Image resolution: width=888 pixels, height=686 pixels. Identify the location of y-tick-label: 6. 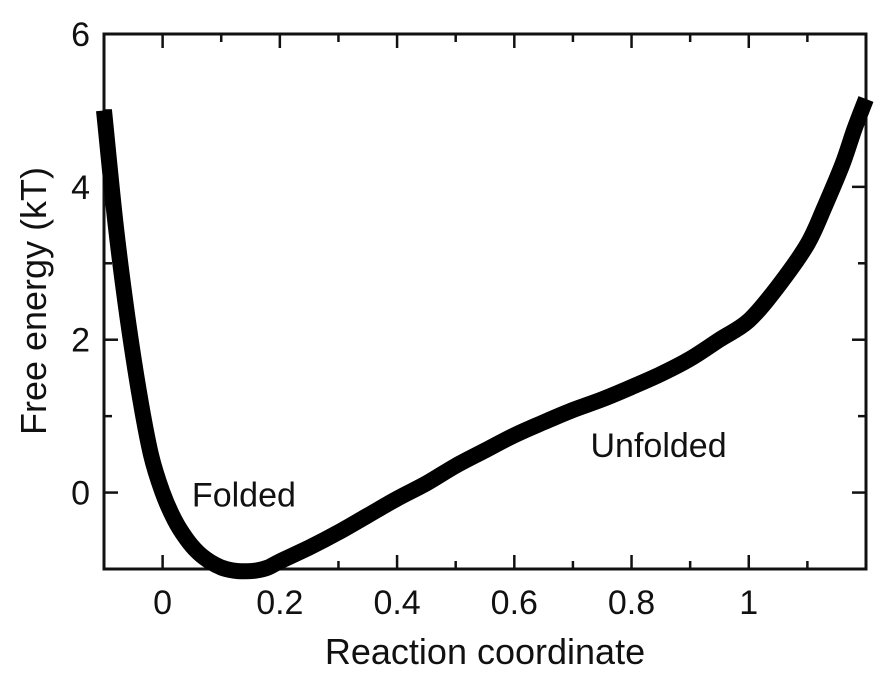
(80, 35).